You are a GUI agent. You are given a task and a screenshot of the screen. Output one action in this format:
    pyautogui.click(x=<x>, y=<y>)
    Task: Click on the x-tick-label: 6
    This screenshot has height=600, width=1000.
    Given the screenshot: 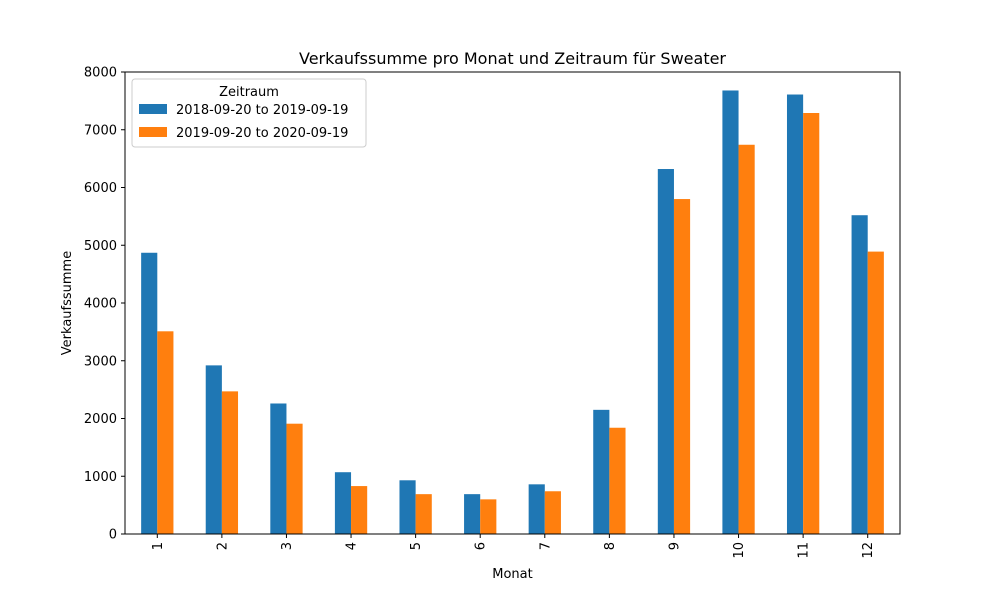 What is the action you would take?
    pyautogui.click(x=481, y=546)
    